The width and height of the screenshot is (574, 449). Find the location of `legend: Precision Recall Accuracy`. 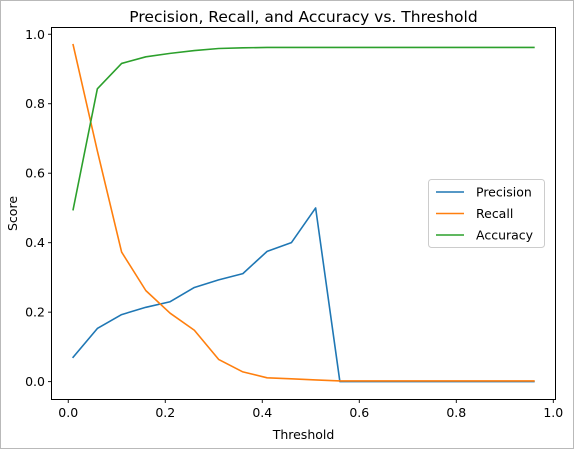

legend: Precision Recall Accuracy is located at coordinates (486, 213).